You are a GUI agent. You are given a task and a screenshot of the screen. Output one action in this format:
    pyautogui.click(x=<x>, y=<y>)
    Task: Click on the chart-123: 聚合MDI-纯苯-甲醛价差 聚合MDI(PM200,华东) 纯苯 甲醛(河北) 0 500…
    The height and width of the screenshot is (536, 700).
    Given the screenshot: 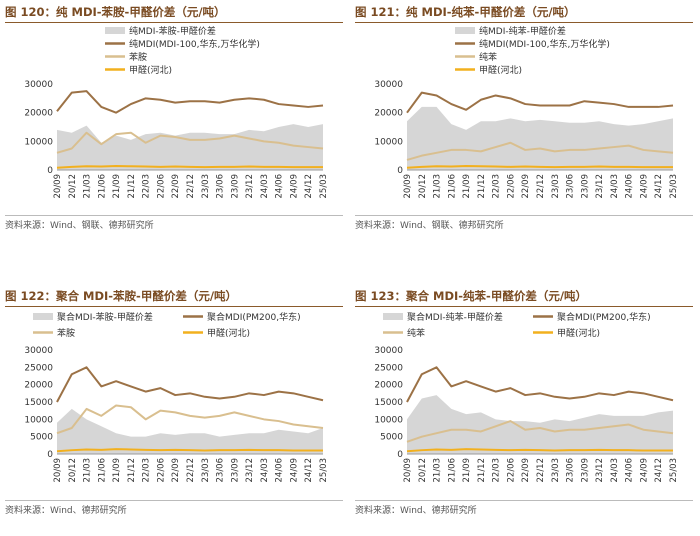 What is the action you would take?
    pyautogui.click(x=526, y=397)
    